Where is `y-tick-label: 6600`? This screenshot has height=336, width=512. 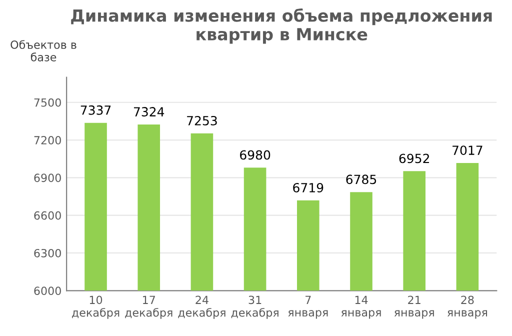
y-tick-label: 6600 is located at coordinates (47, 215).